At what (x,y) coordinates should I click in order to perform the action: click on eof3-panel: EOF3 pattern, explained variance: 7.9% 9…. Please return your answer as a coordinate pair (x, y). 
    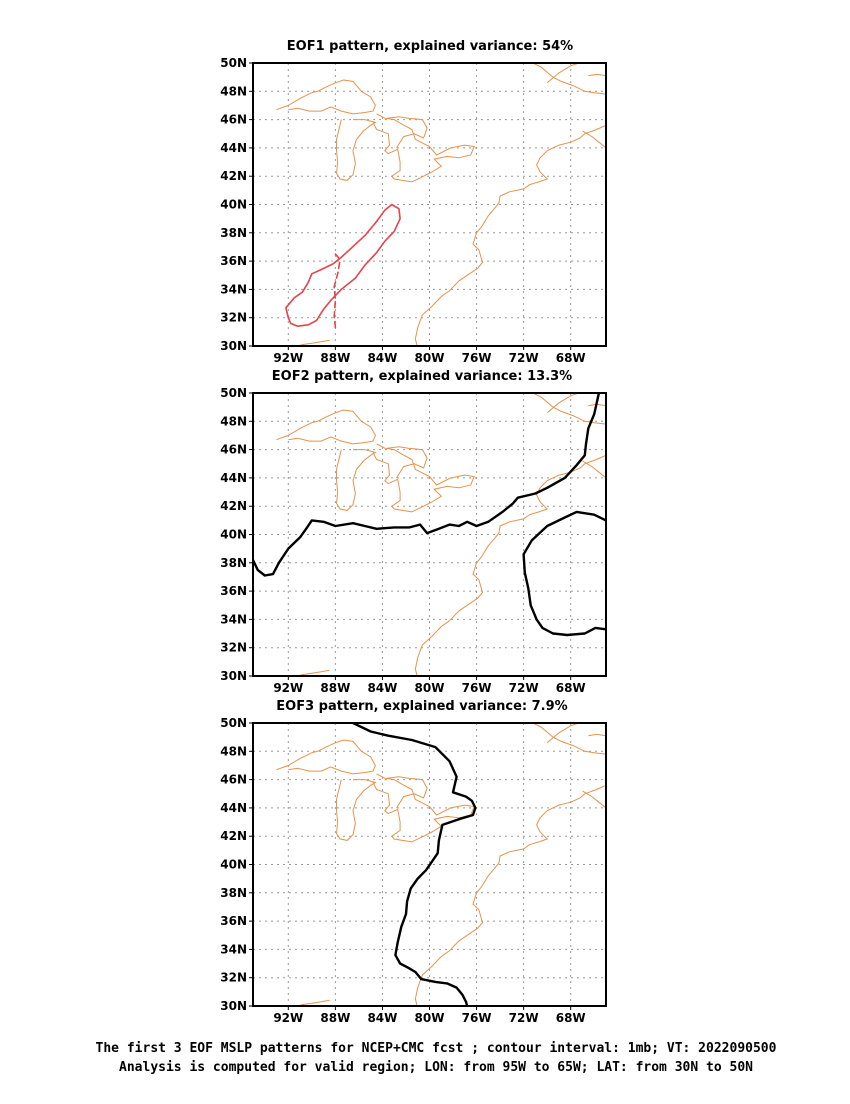
    Looking at the image, I should click on (413, 862).